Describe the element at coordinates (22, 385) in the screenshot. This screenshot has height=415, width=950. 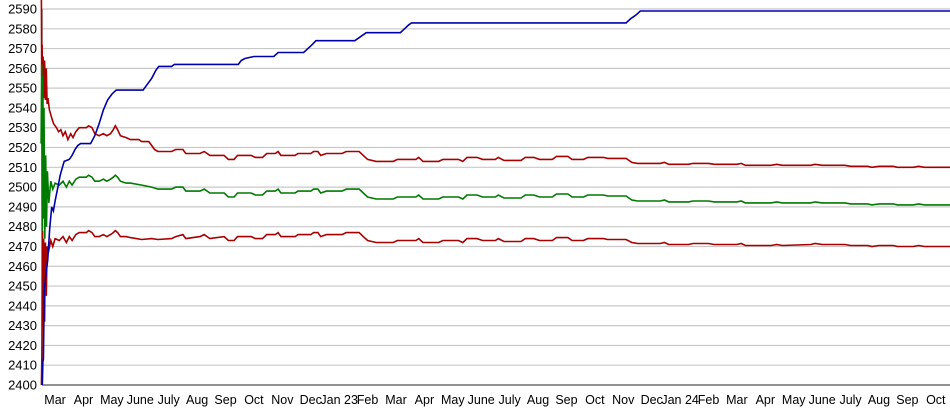
I see `y-tick-label: 2400` at that location.